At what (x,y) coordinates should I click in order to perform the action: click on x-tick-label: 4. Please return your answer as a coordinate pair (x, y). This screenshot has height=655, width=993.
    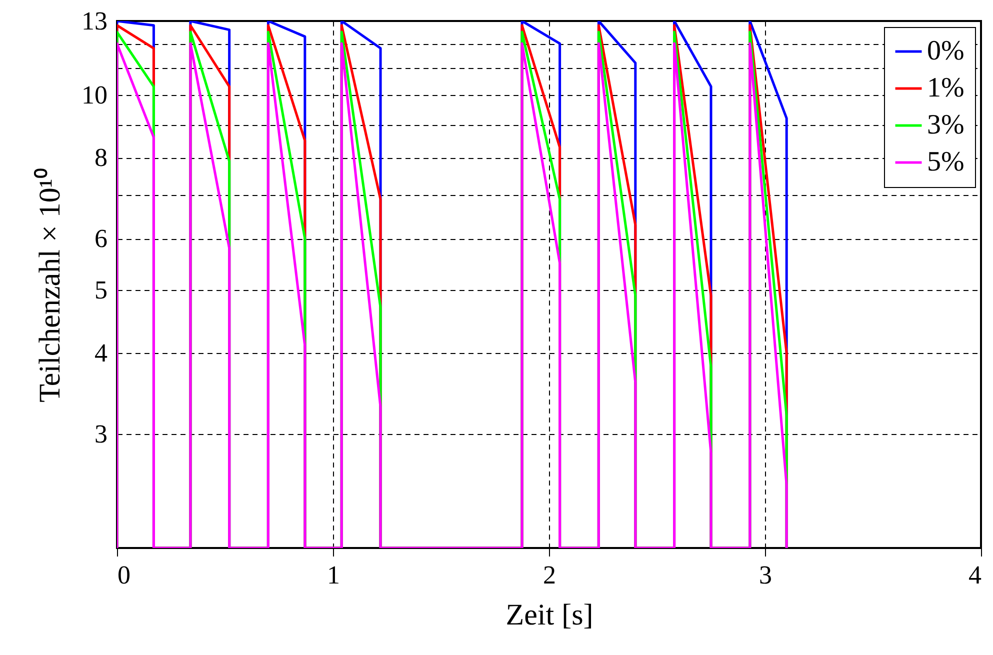
    Looking at the image, I should click on (975, 575).